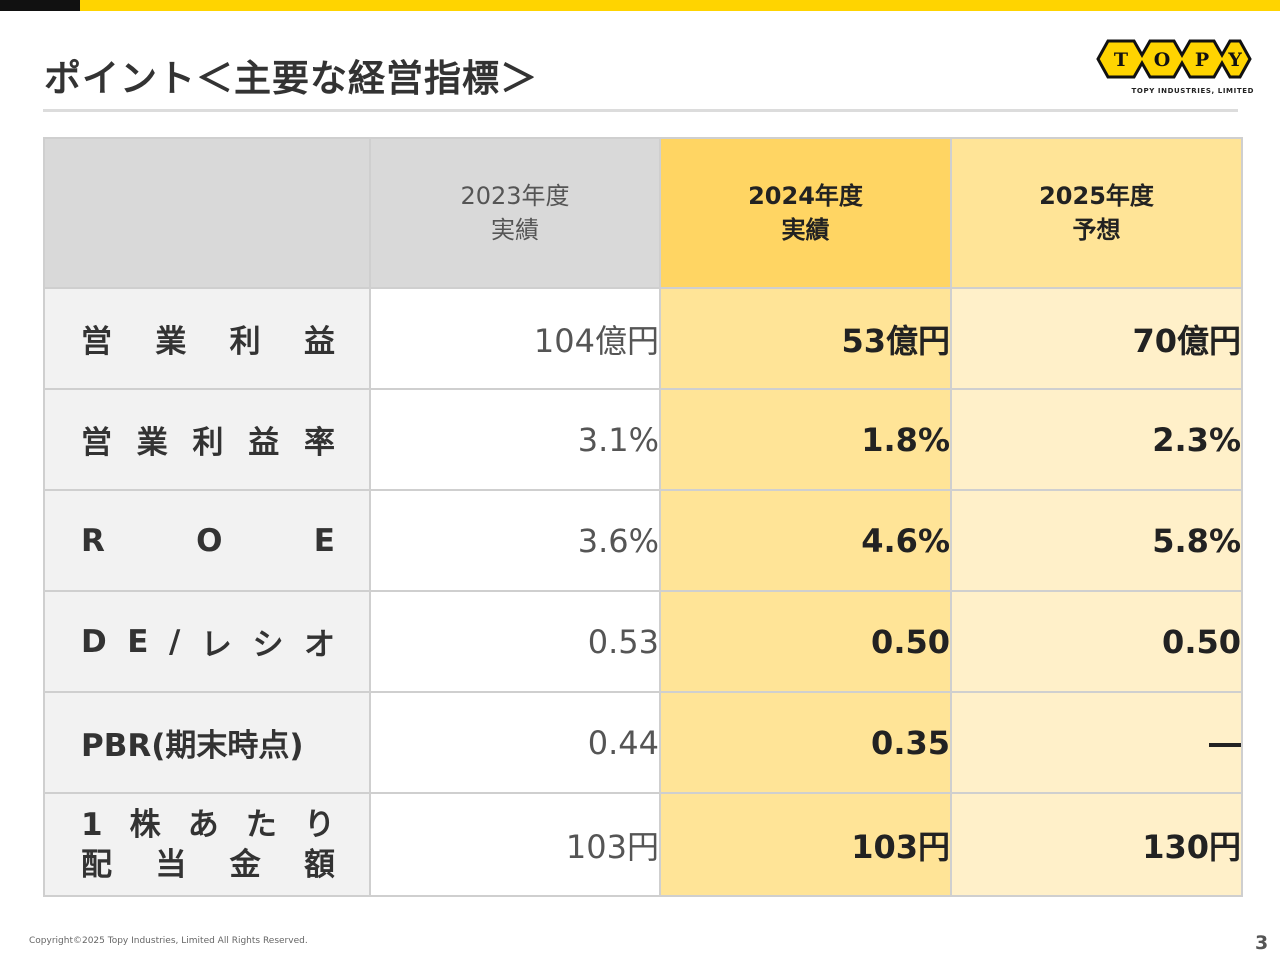 Image resolution: width=1280 pixels, height=960 pixels. I want to click on table-row-pbr: PBR(期末時点) 0.44 0.35 ―, so click(643, 742).